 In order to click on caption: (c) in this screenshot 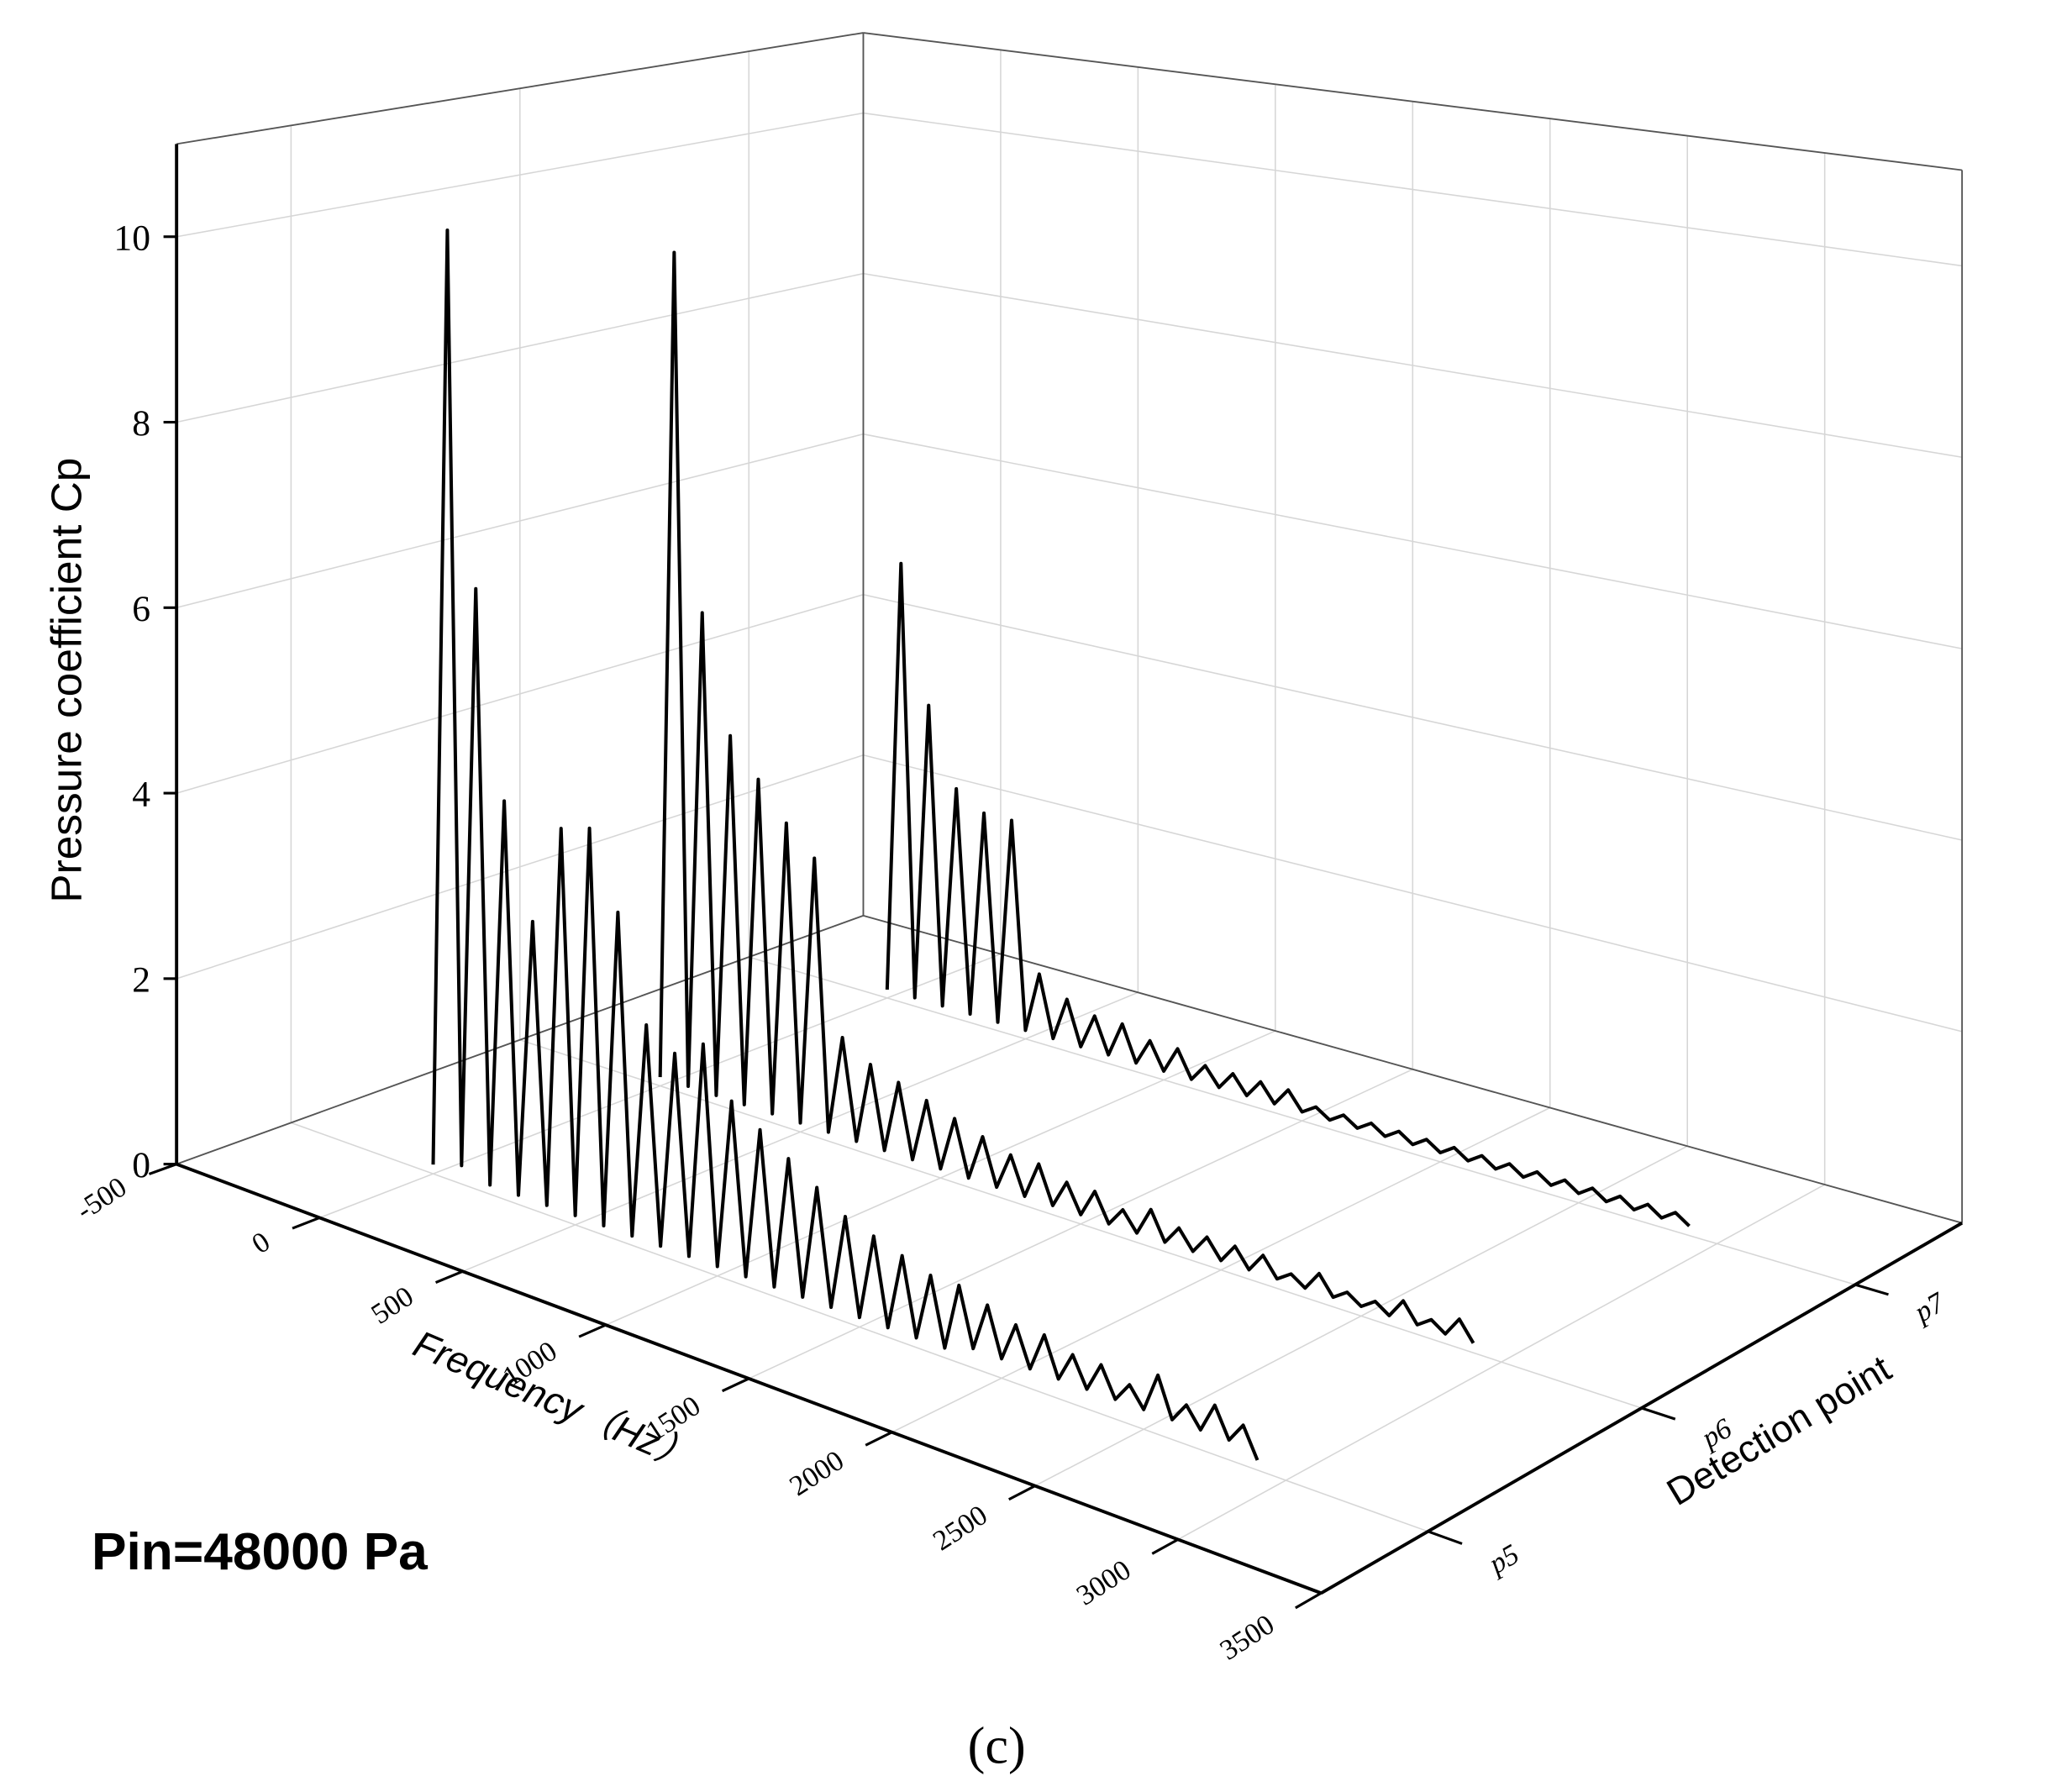, I will do `click(997, 1746)`.